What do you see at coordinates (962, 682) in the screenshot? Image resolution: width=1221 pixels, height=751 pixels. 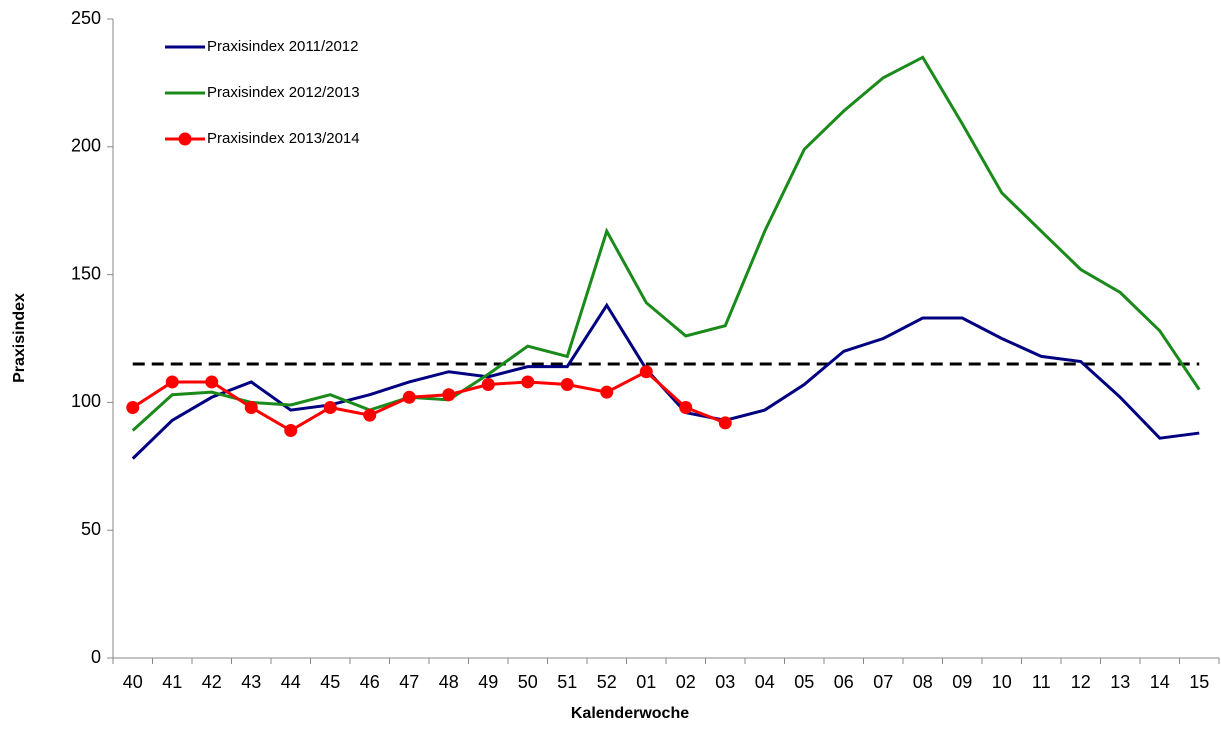 I see `x-tick-label: 09` at bounding box center [962, 682].